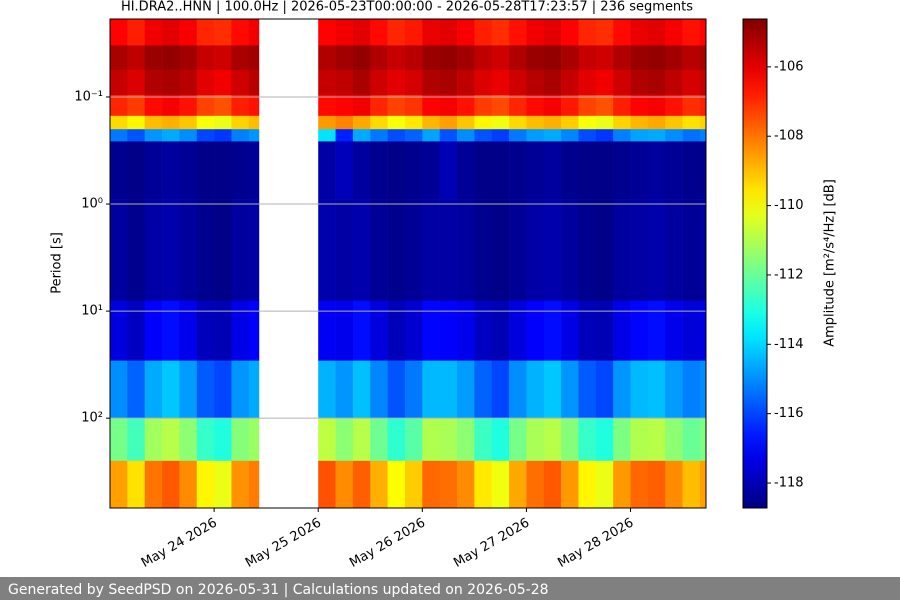 This screenshot has height=600, width=900. I want to click on x-tick-label: May 27 2026, so click(491, 543).